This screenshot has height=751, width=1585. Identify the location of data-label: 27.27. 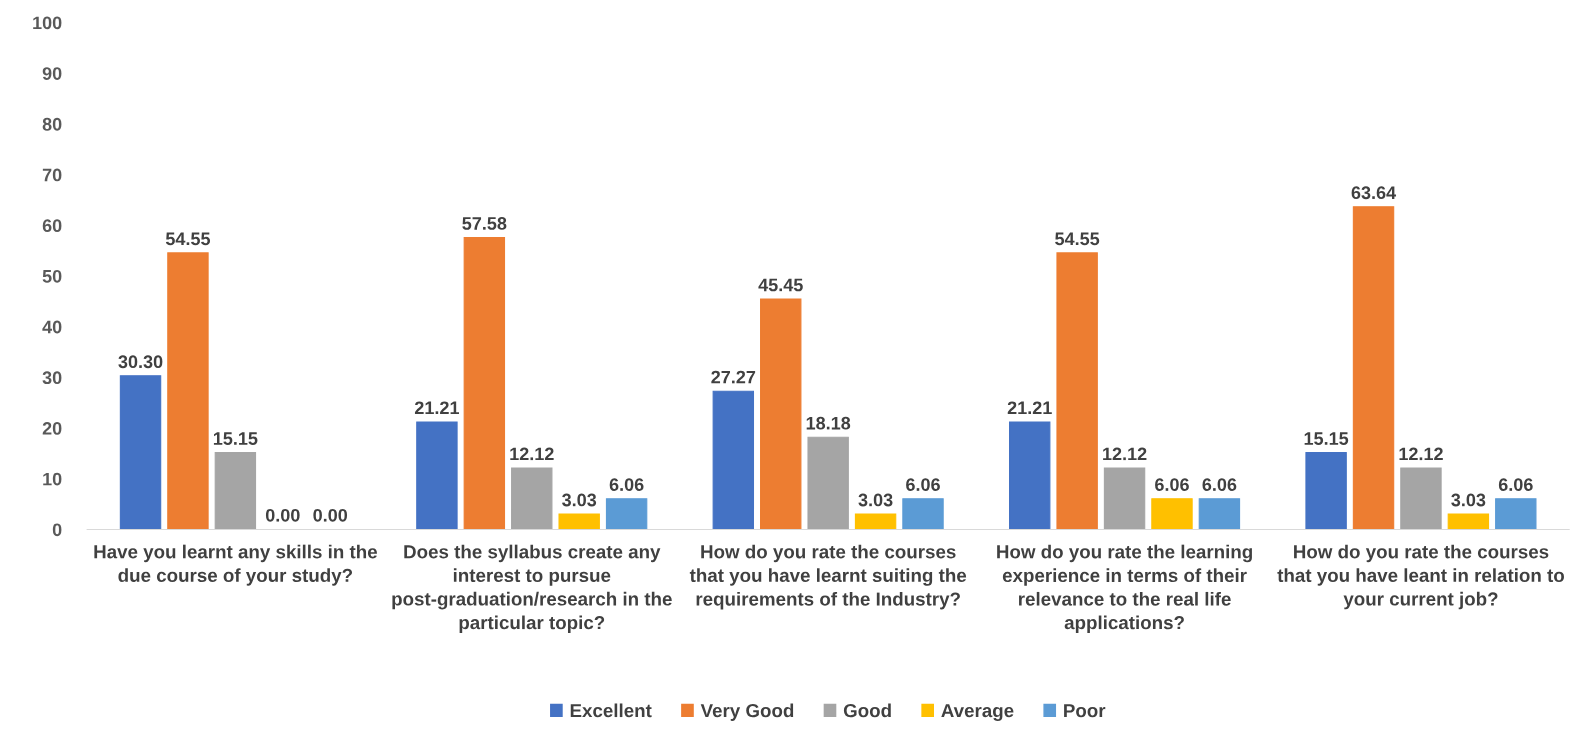
(733, 377).